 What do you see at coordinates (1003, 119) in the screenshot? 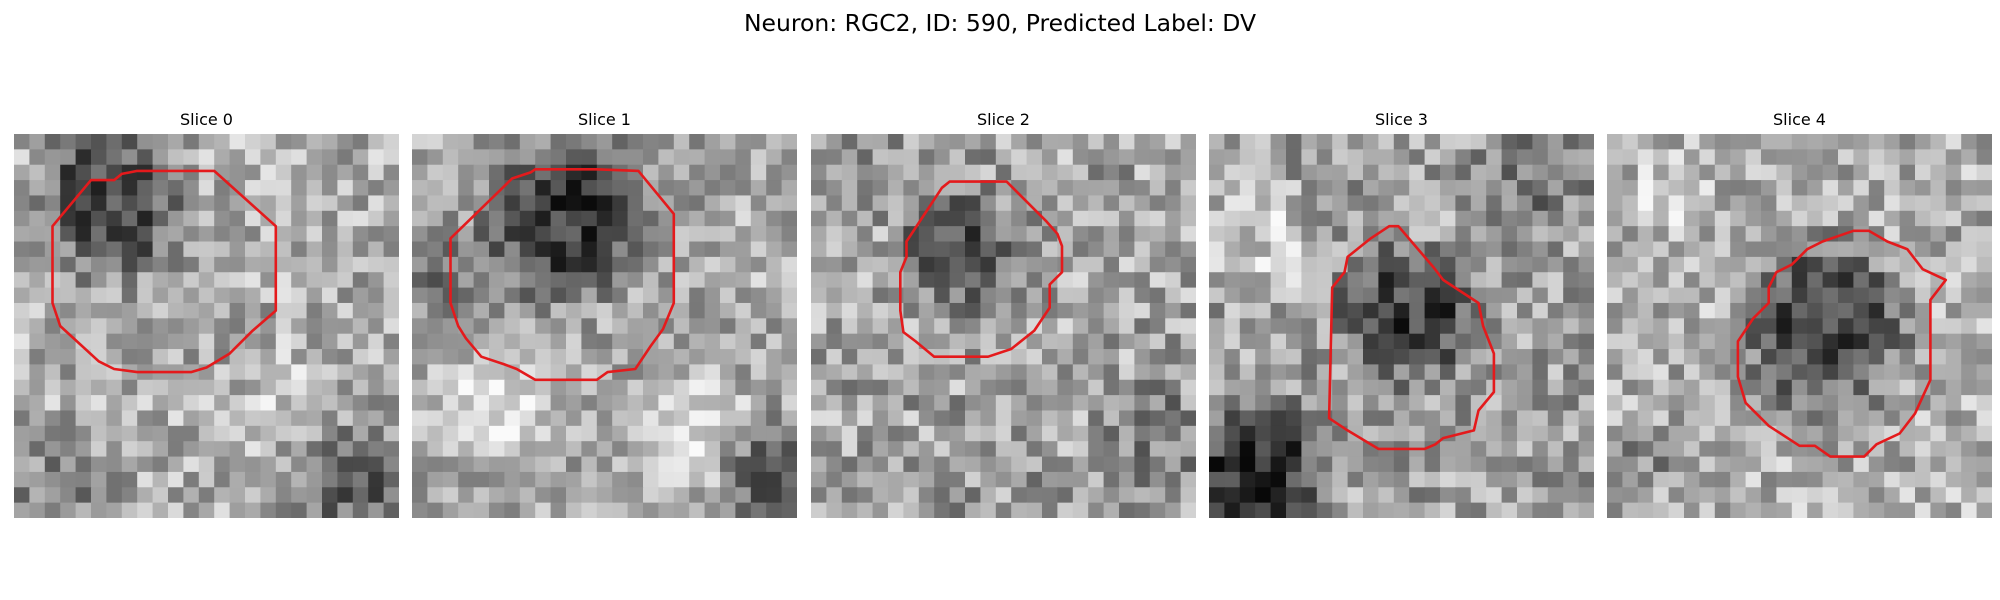
I see `slice-title-2: Slice 2` at bounding box center [1003, 119].